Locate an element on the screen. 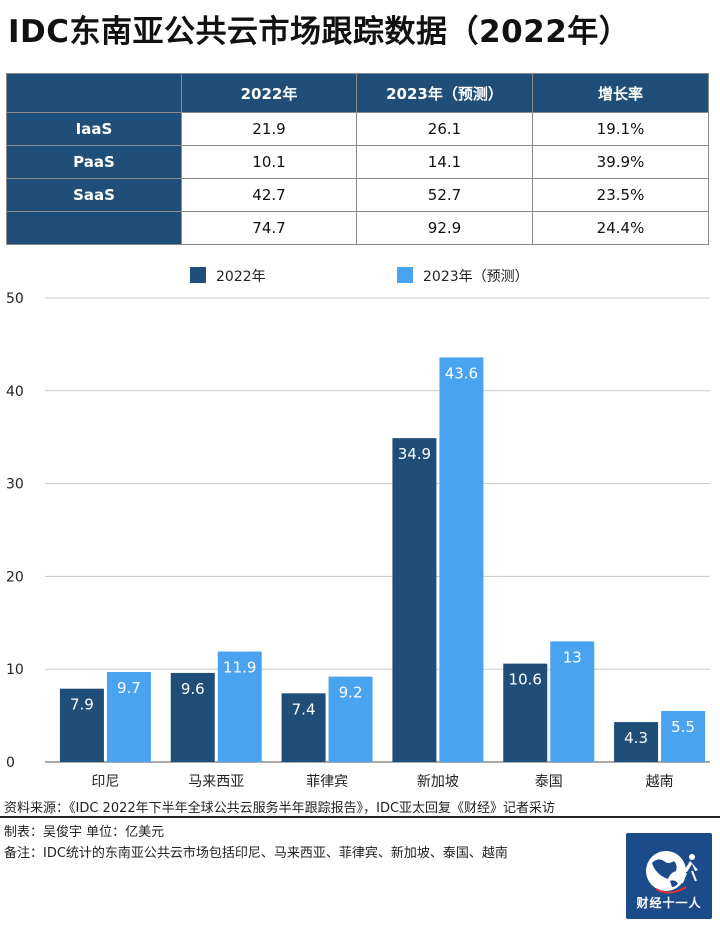 This screenshot has width=720, height=926. cell-2022: 21.9 is located at coordinates (269, 129).